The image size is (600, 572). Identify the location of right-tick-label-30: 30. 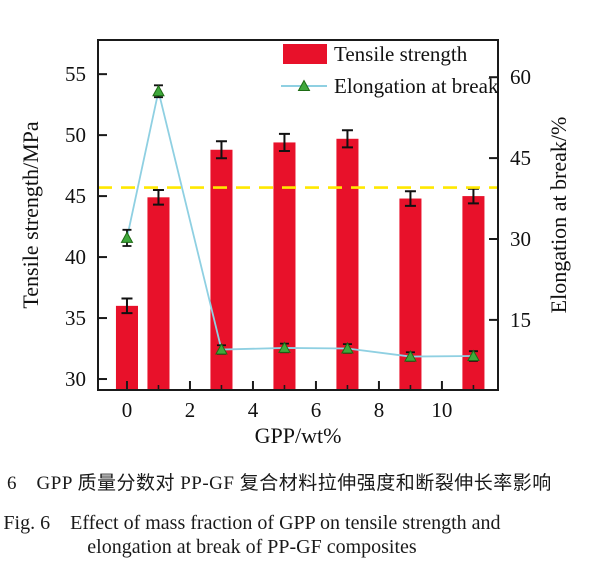
(520, 239).